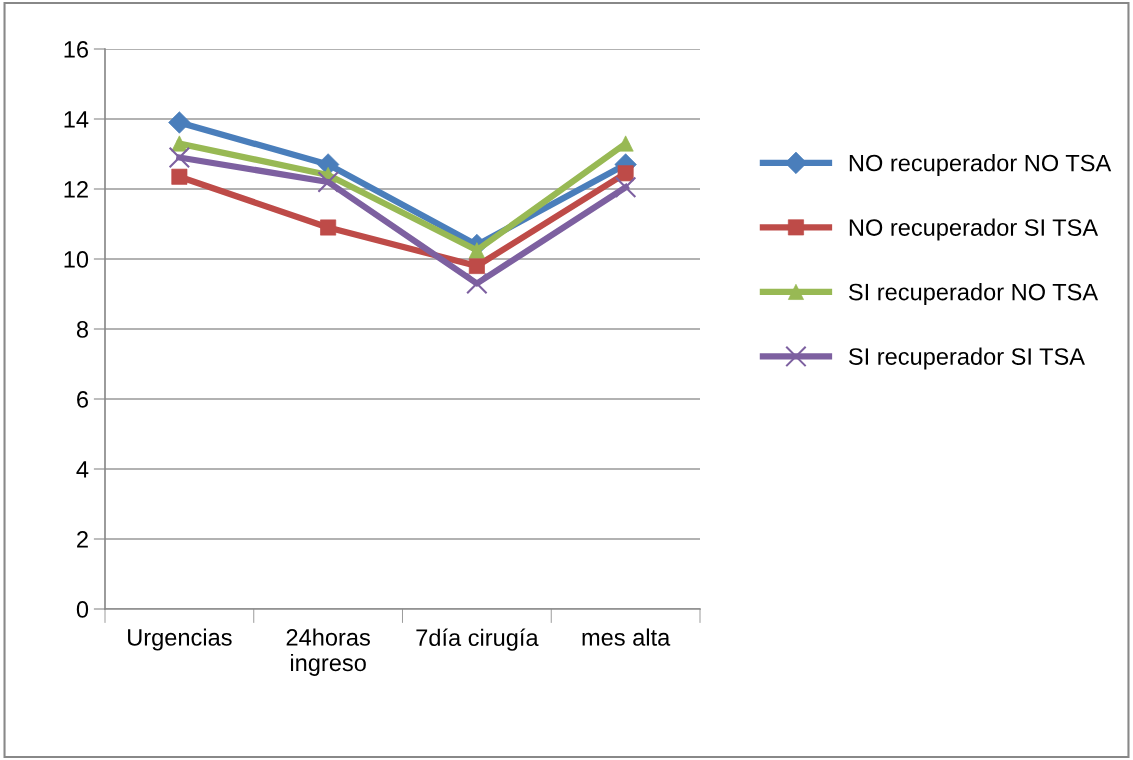 Image resolution: width=1133 pixels, height=760 pixels. Describe the element at coordinates (180, 639) in the screenshot. I see `x-tick-label: Urgencias` at that location.